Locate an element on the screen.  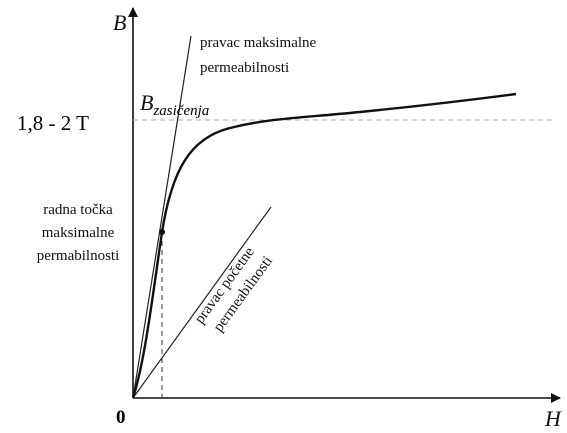
saturation-symbol: Bzasičenja is located at coordinates (174, 104).